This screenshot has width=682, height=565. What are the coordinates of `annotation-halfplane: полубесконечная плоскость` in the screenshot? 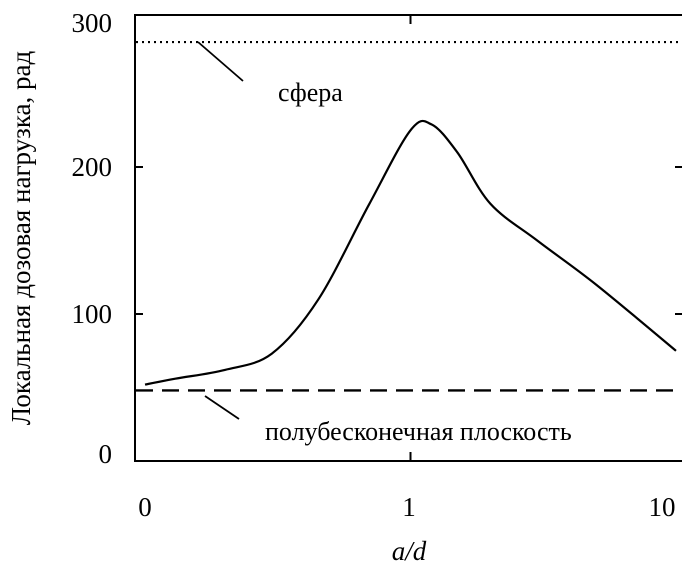 It's located at (418, 431).